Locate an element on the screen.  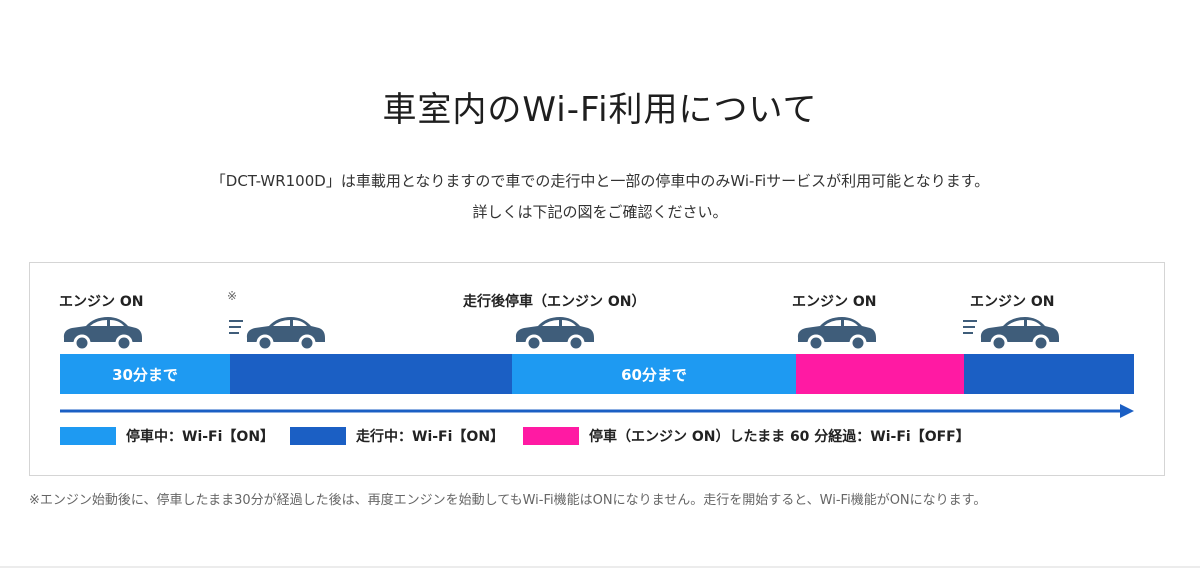
page-title: 車室内のWi-Fi利用について is located at coordinates (600, 110).